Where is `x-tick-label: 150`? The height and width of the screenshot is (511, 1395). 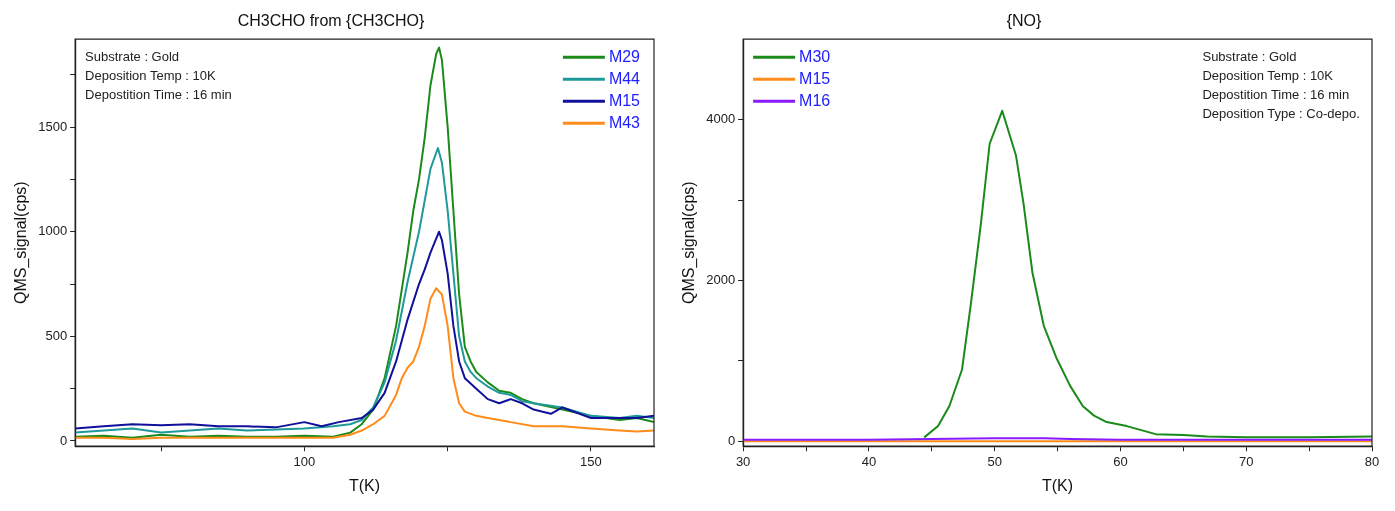 x-tick-label: 150 is located at coordinates (591, 461).